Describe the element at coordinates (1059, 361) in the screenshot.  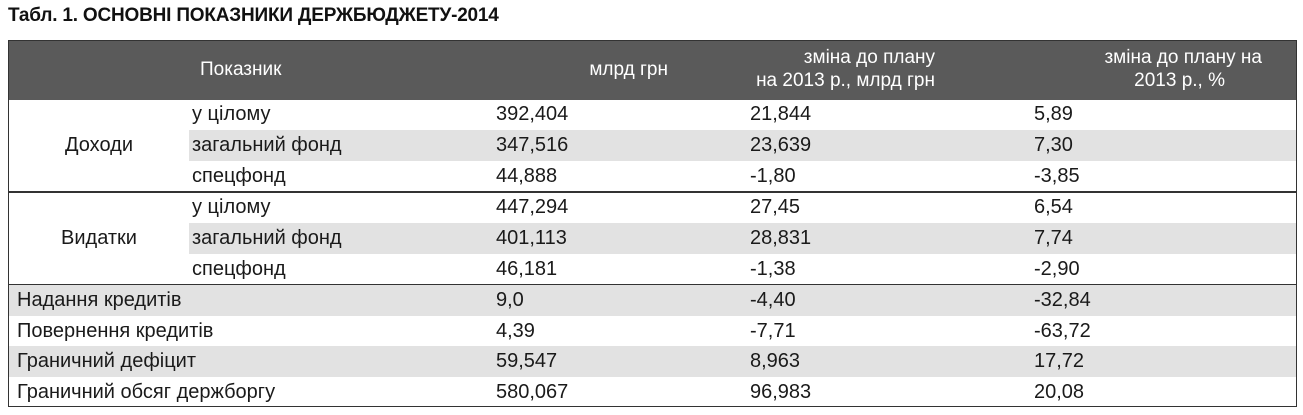
I see `value-change-pct: 17,72` at that location.